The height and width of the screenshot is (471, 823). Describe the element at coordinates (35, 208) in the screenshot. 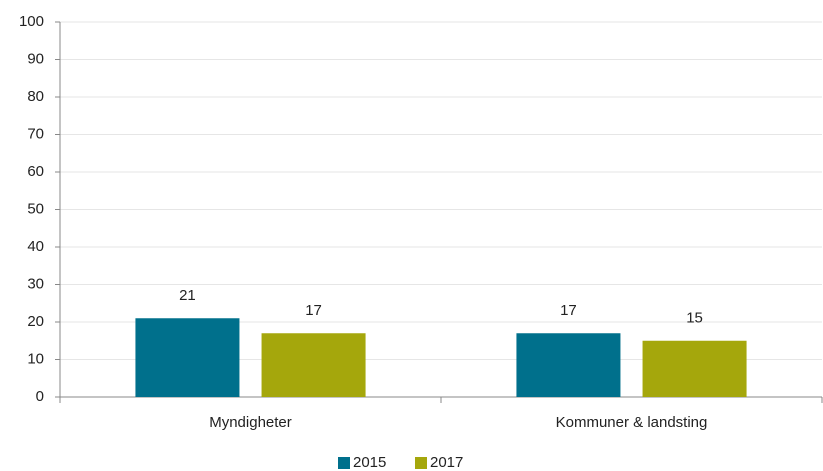

I see `y-tick-label: 50` at that location.